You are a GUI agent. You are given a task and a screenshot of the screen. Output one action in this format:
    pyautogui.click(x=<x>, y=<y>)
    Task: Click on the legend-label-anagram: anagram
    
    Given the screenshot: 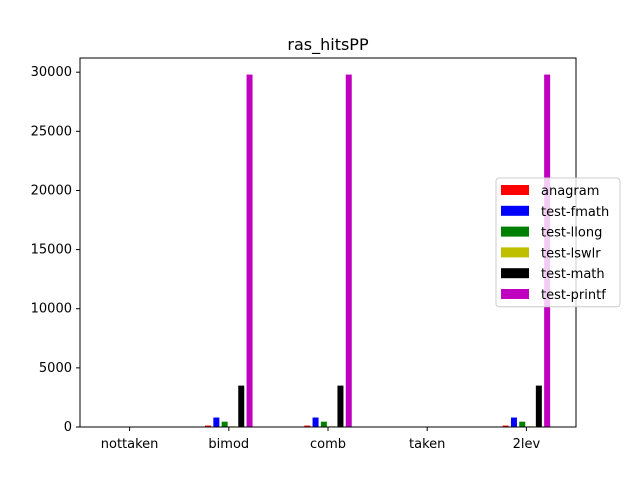 What is the action you would take?
    pyautogui.click(x=570, y=191)
    